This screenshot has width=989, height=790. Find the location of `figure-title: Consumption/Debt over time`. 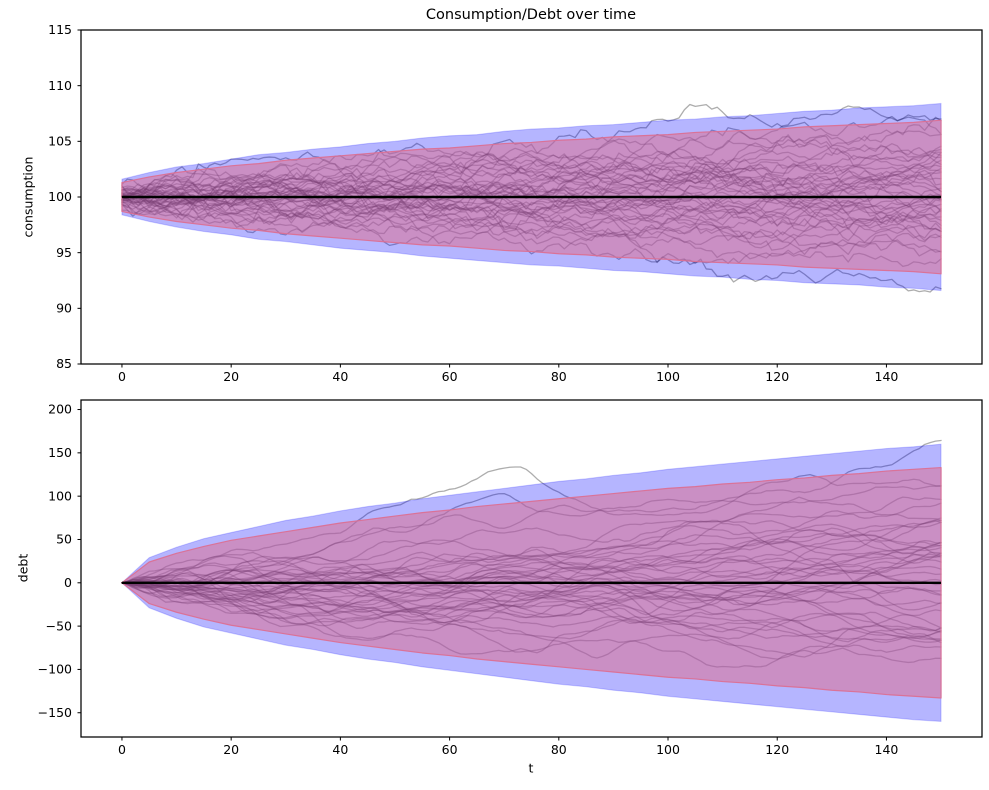

figure-title: Consumption/Debt over time is located at coordinates (531, 15).